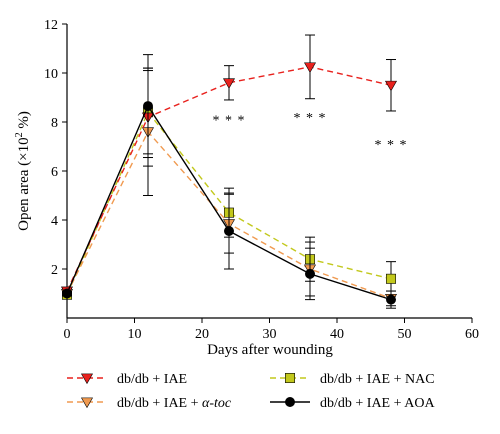 The width and height of the screenshot is (500, 434). I want to click on legend-item: db/db + IAE + AOA, so click(352, 403).